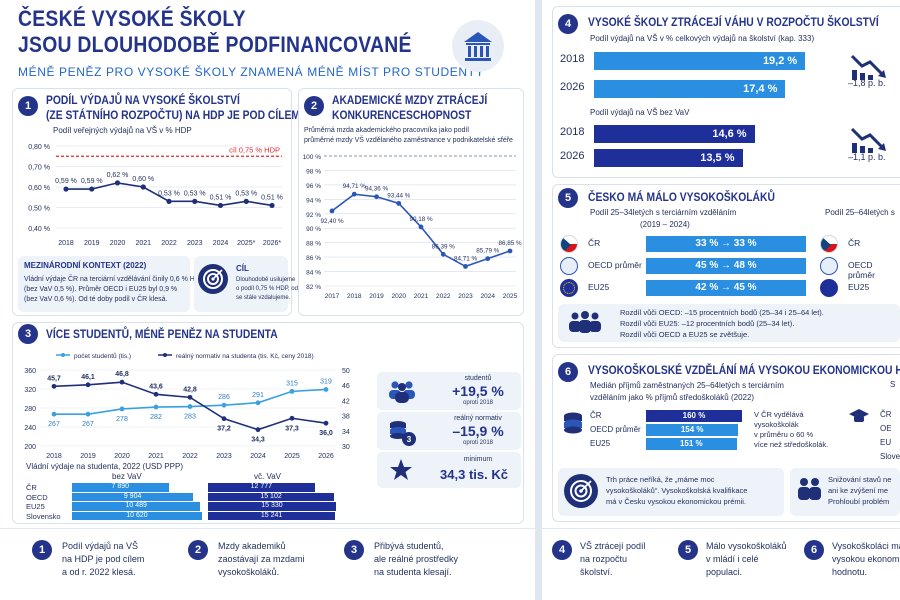  I want to click on s4-year-label-novav: 2018, so click(572, 132).